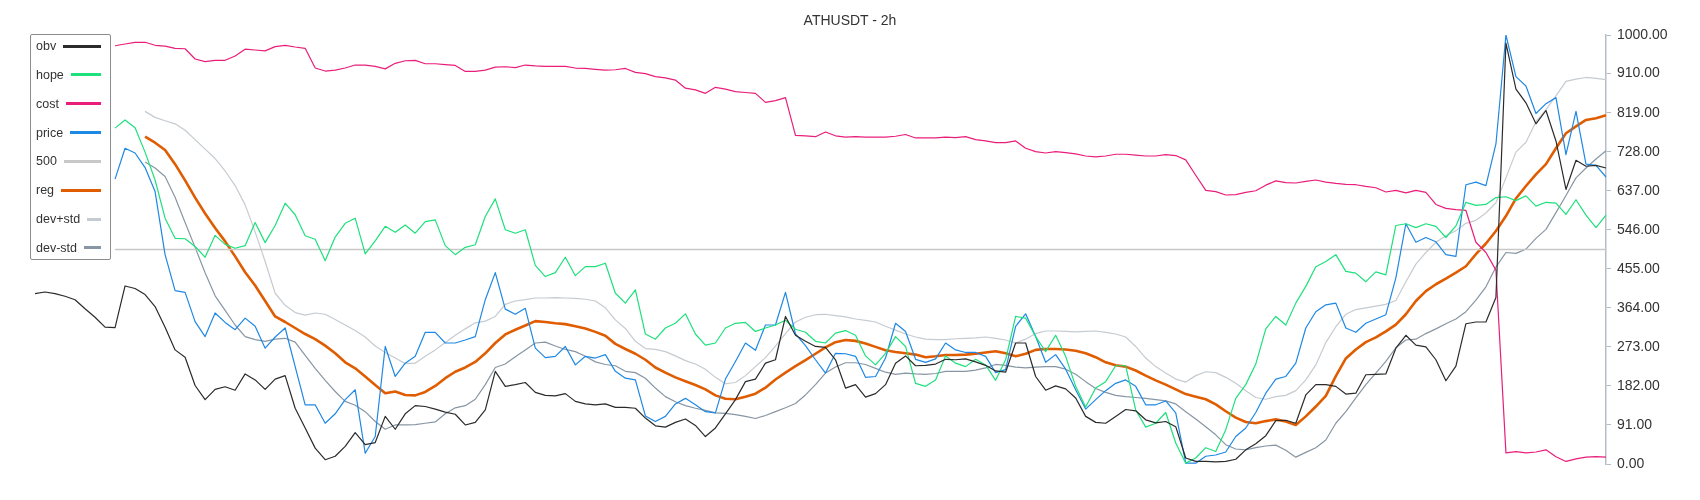 The image size is (1700, 500). Describe the element at coordinates (850, 20) in the screenshot. I see `chart-title: ATHUSDT - 2h` at that location.